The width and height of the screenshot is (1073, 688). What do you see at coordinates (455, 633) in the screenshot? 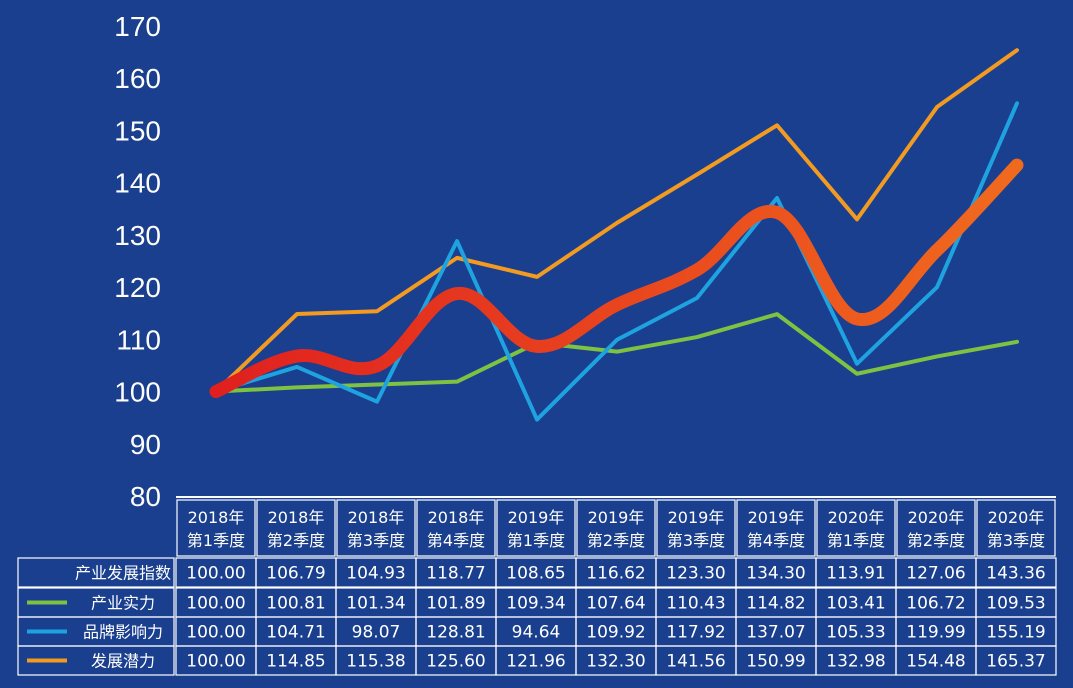
I see `table-value-brand: 128.81` at bounding box center [455, 633].